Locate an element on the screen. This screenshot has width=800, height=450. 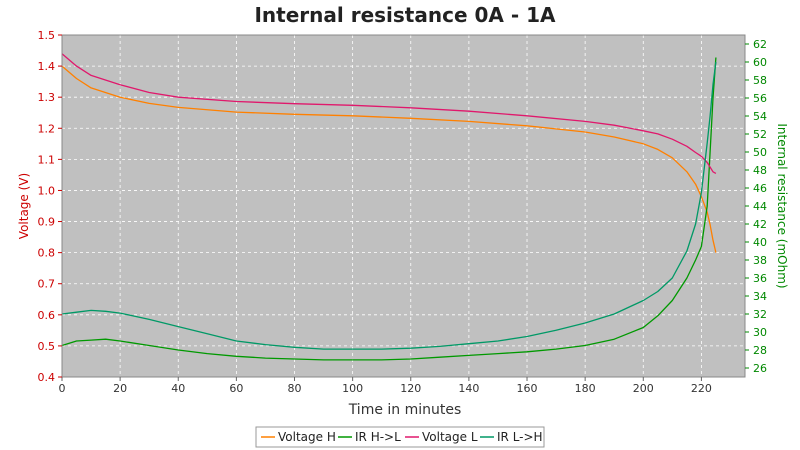
legend: Voltage H IR H->L Voltage L IR L->H is located at coordinates (400, 437).